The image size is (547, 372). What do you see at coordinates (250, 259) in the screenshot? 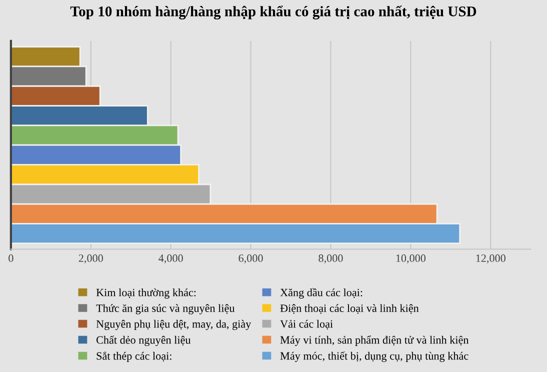
I see `x-tick-label: 6,000` at bounding box center [250, 259].